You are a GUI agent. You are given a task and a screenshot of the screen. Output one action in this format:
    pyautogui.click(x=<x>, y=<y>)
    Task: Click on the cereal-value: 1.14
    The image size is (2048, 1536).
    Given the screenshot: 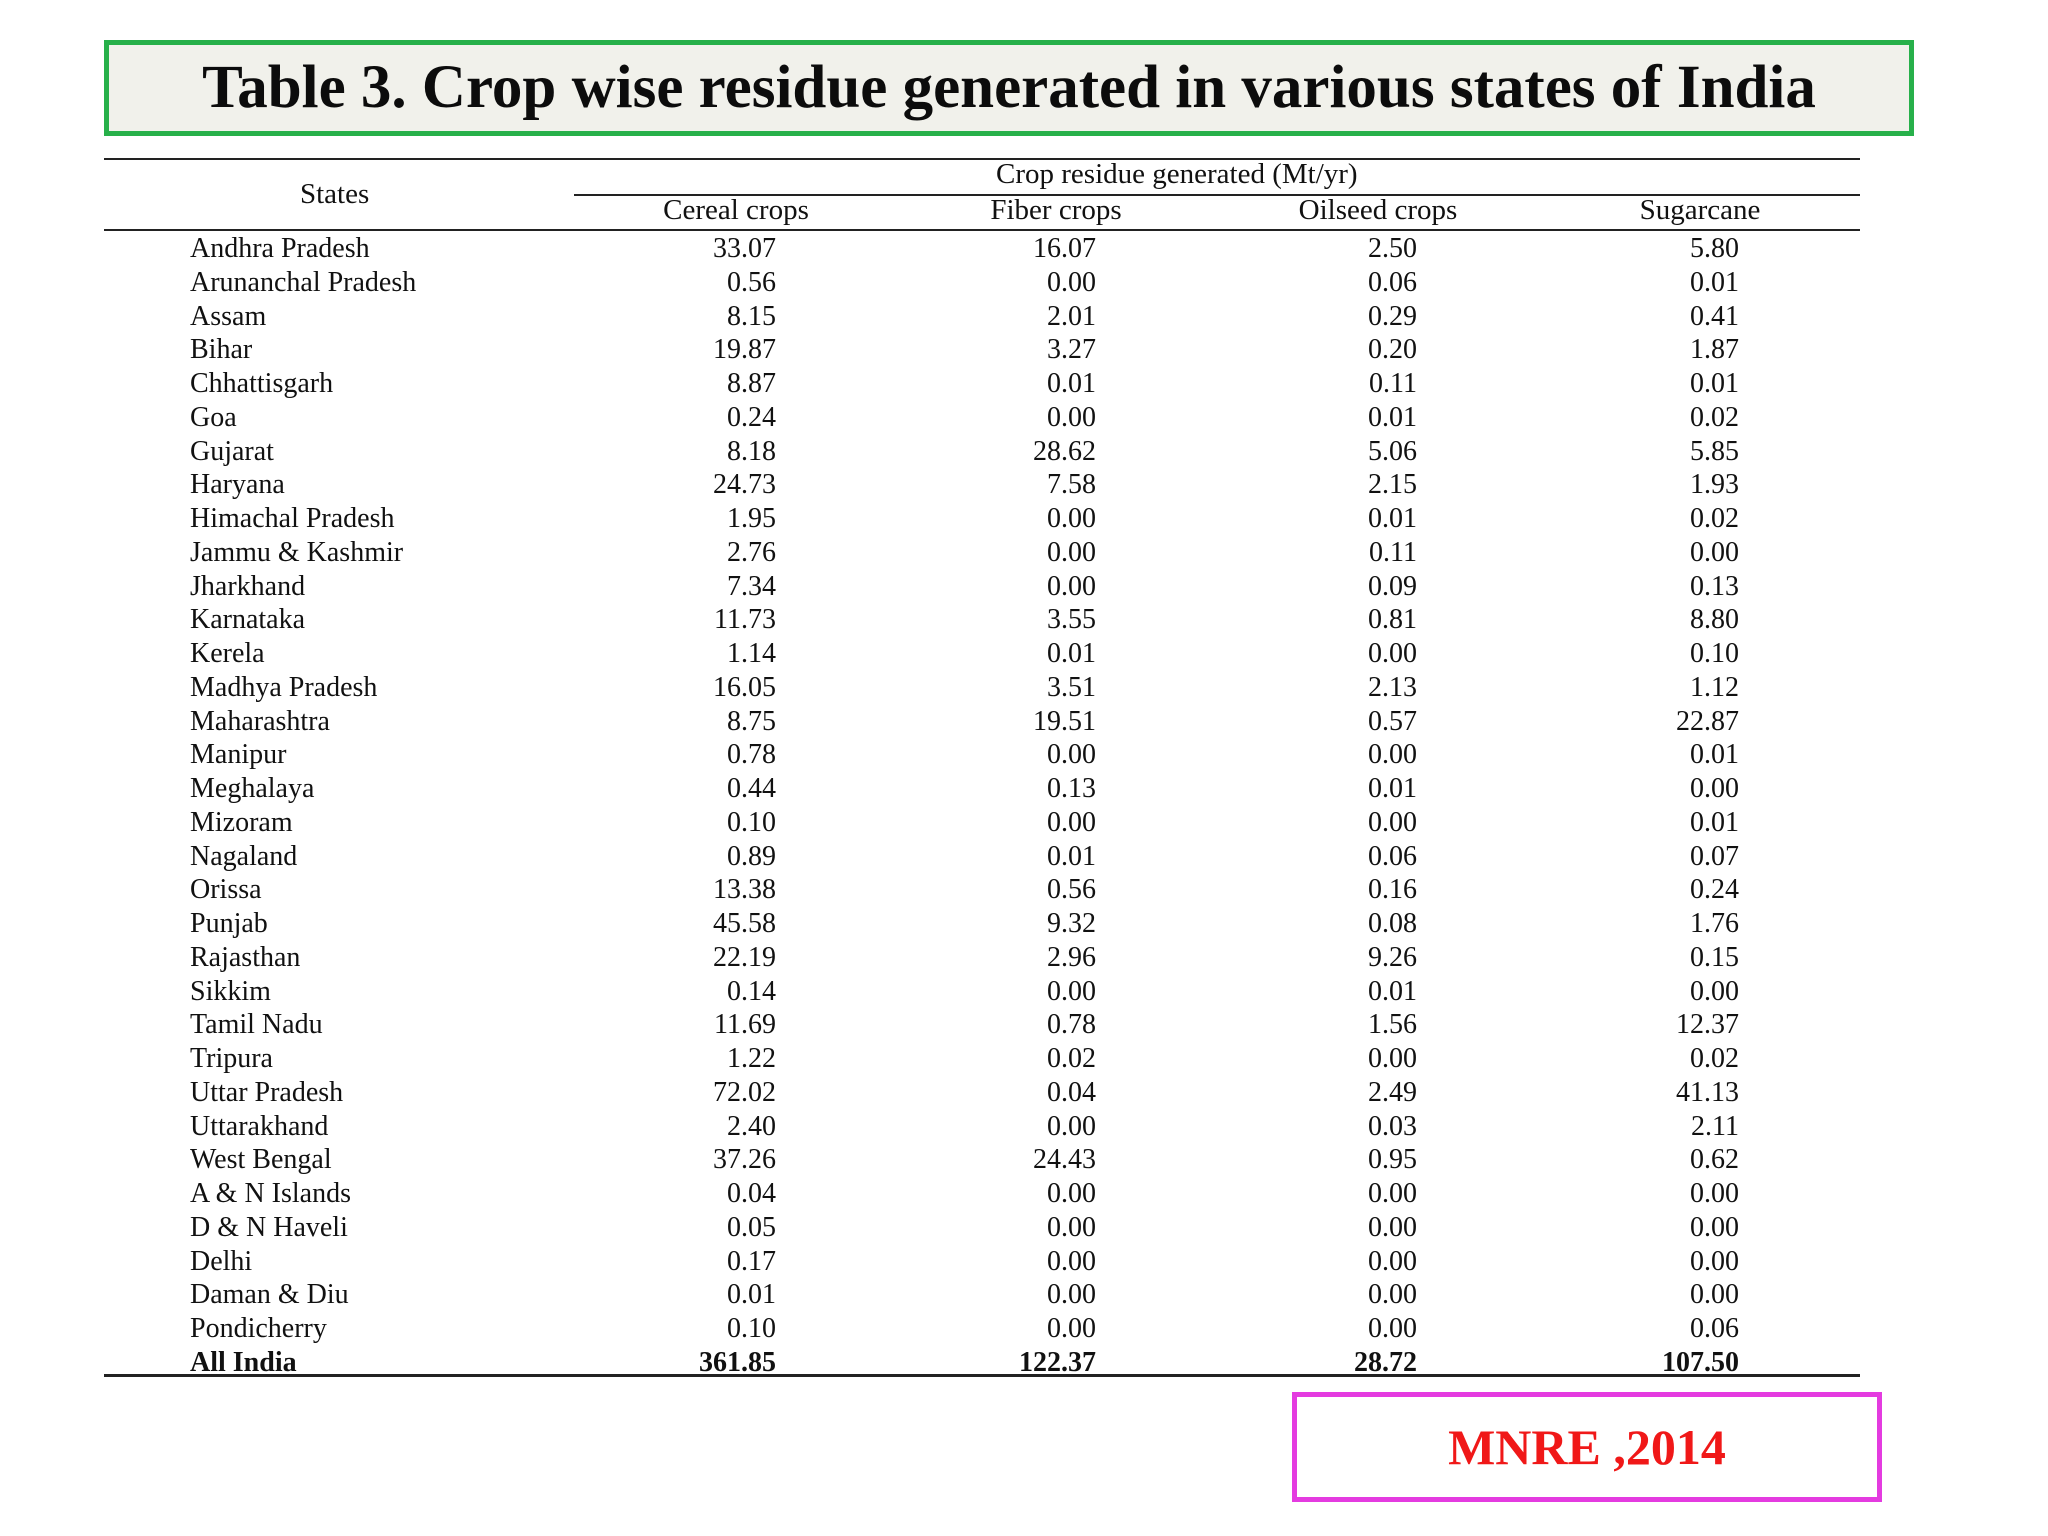 What is the action you would take?
    pyautogui.click(x=751, y=653)
    